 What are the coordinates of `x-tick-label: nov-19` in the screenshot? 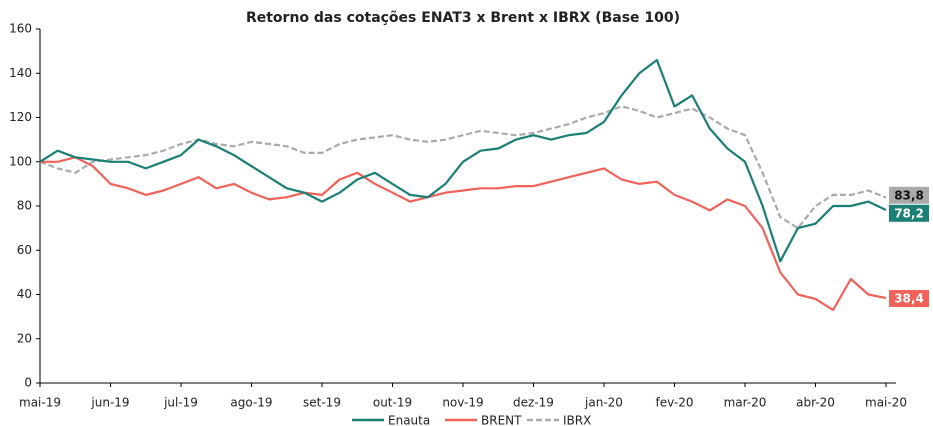 It's located at (462, 403).